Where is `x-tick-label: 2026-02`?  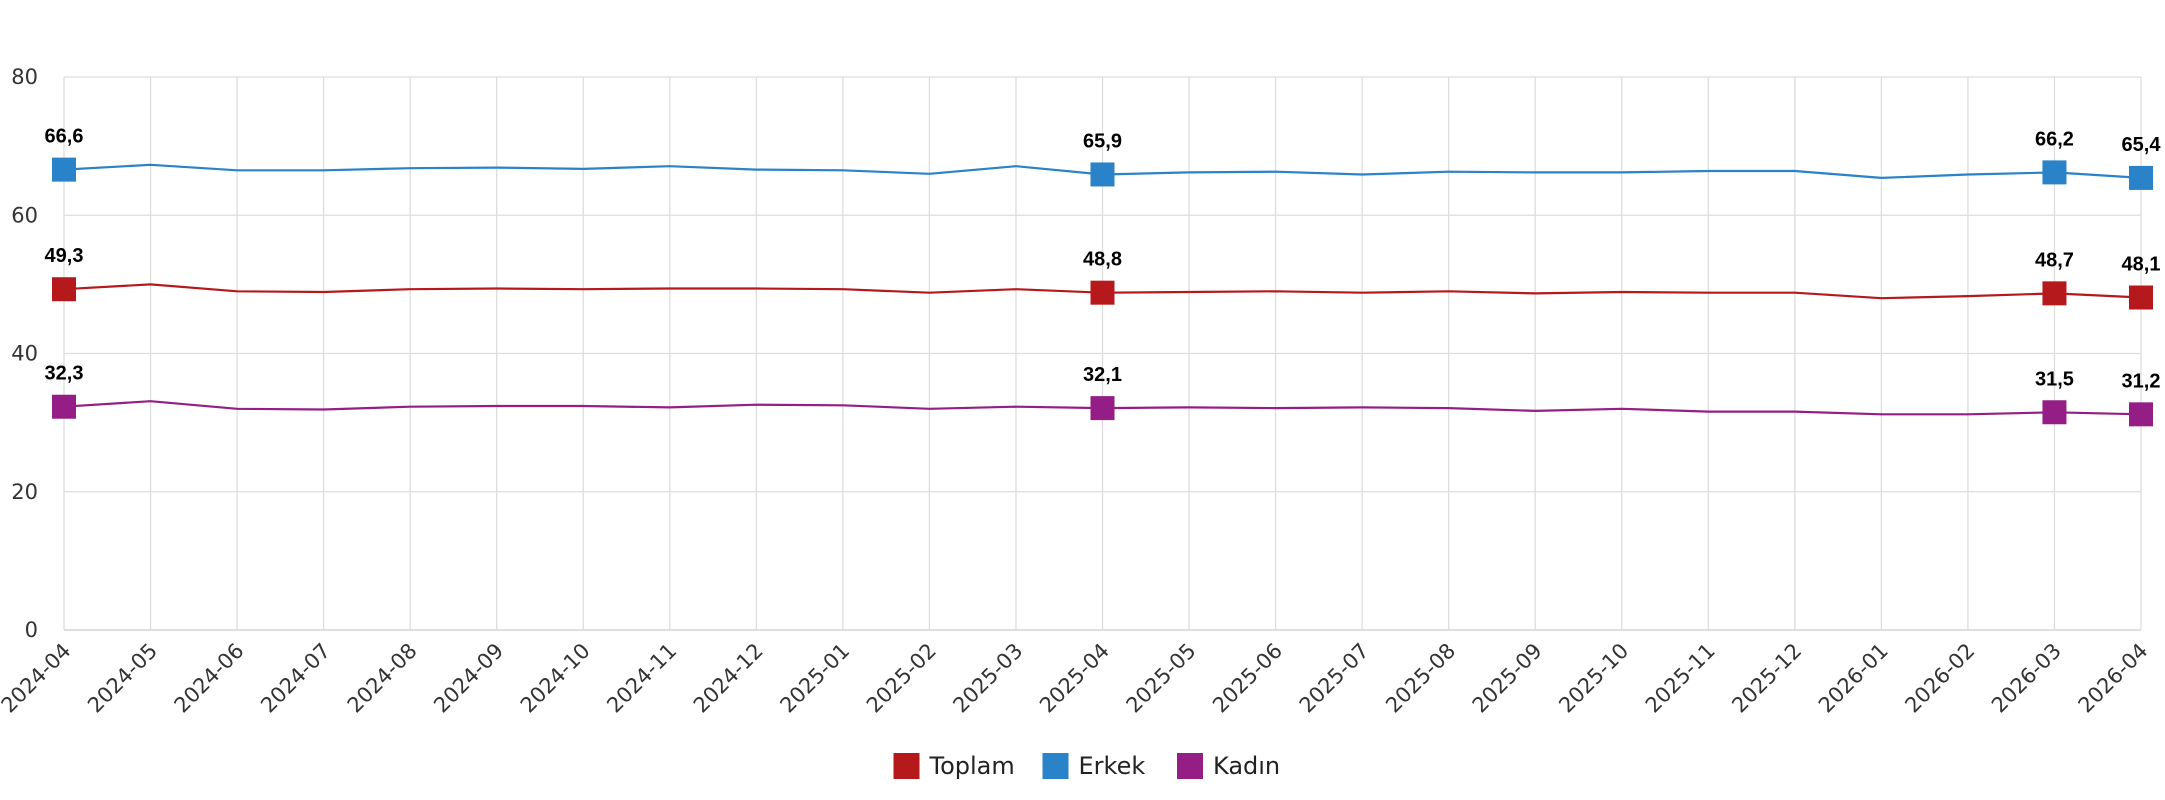
x-tick-label: 2026-02 is located at coordinates (1939, 678).